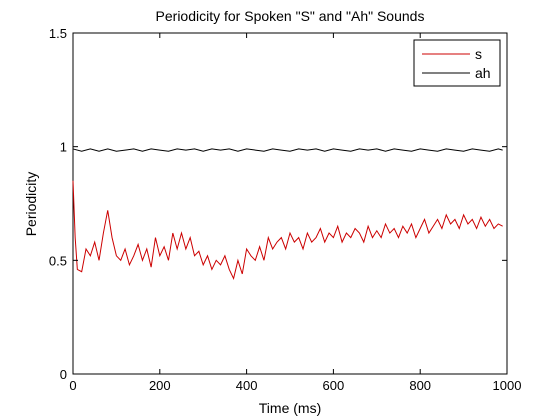 The image size is (560, 420). What do you see at coordinates (58, 33) in the screenshot?
I see `y-tick-label: 1.5` at bounding box center [58, 33].